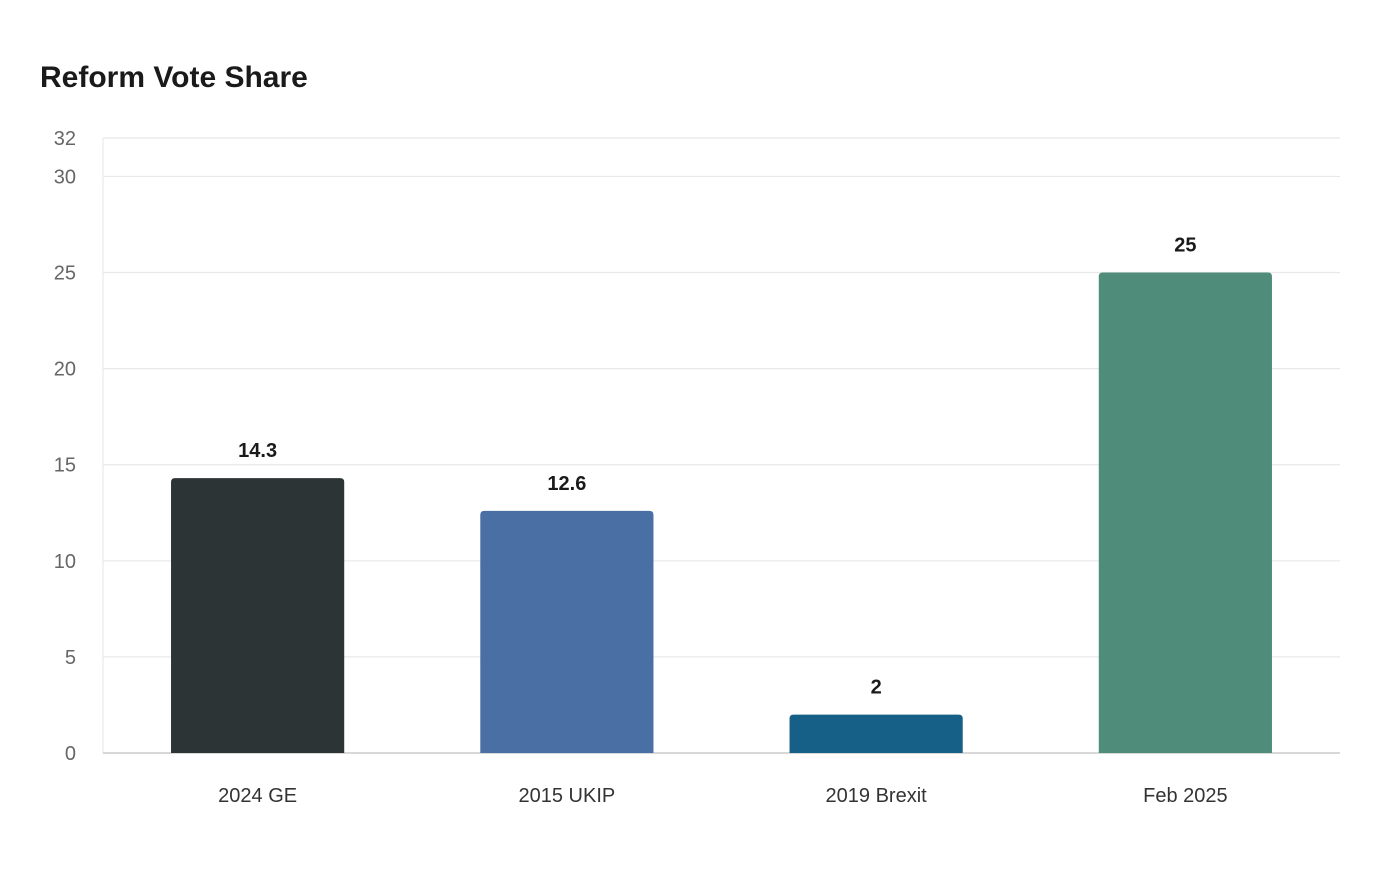 The height and width of the screenshot is (880, 1400). I want to click on y-tick-label: 15, so click(65, 466).